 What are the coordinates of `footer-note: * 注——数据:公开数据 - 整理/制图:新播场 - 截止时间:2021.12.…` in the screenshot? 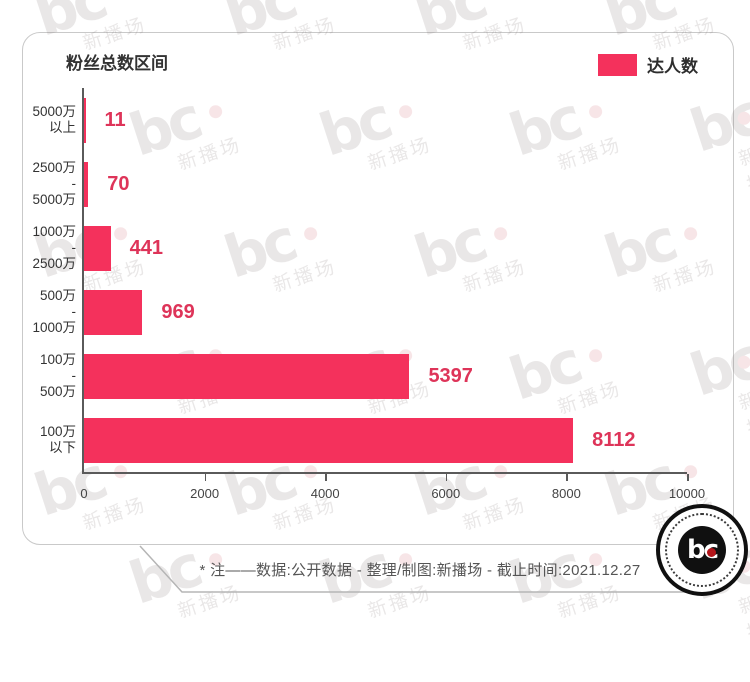 It's located at (420, 570).